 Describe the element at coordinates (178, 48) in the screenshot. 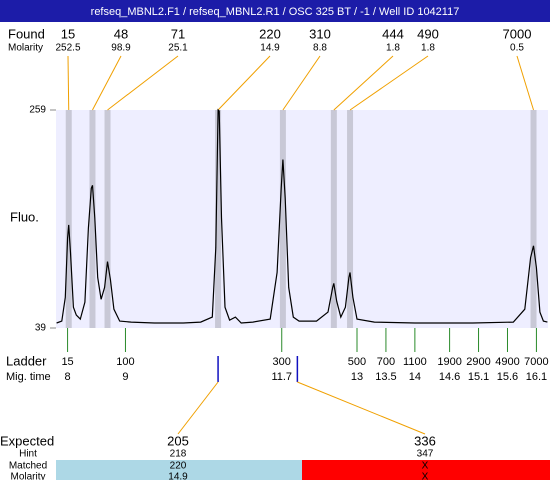

I see `found-molarity: 25.1` at that location.